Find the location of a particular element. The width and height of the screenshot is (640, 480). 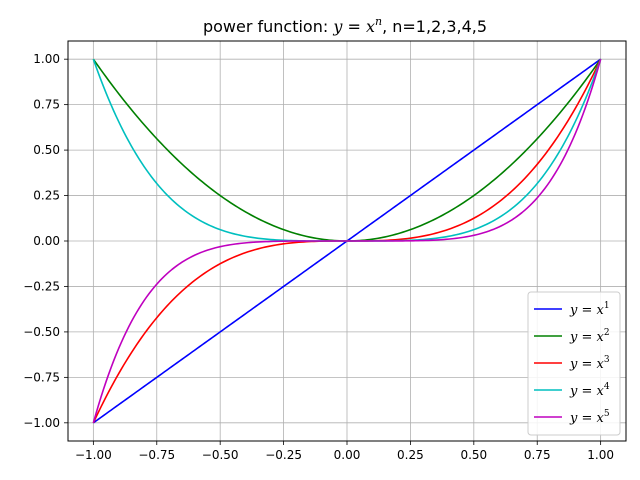

y-tick-label: −0.75 is located at coordinates (41, 377).